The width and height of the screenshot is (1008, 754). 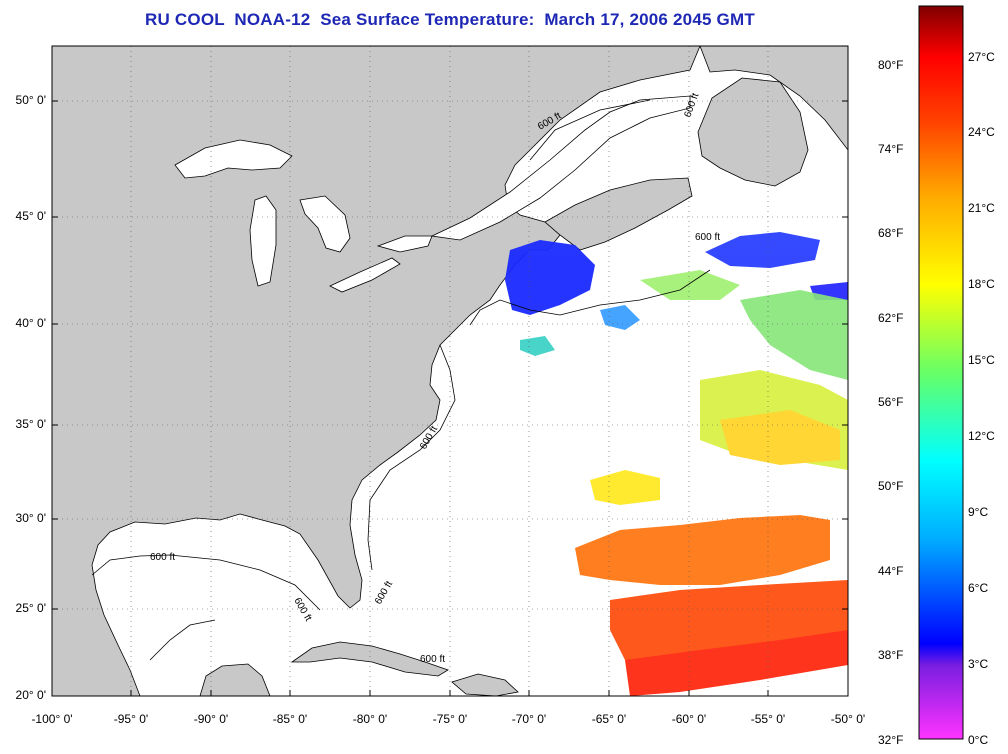 What do you see at coordinates (981, 284) in the screenshot?
I see `colorbar-celsius-label: 18°C` at bounding box center [981, 284].